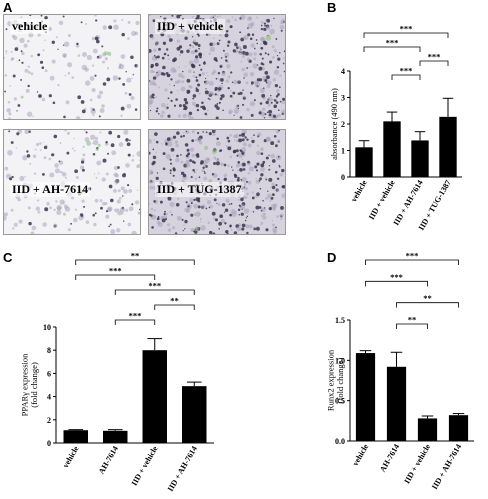 The width and height of the screenshot is (488, 499). What do you see at coordinates (446, 467) in the screenshot?
I see `x-category-label: IID + AH-7614` at bounding box center [446, 467].